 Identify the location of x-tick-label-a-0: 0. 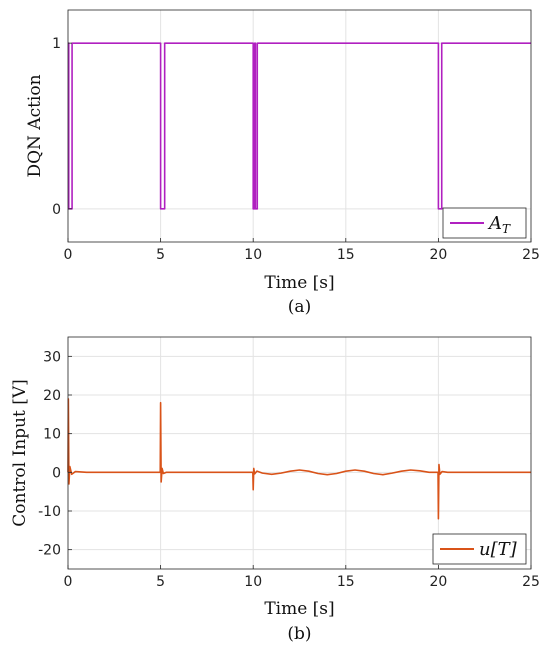
(68, 255).